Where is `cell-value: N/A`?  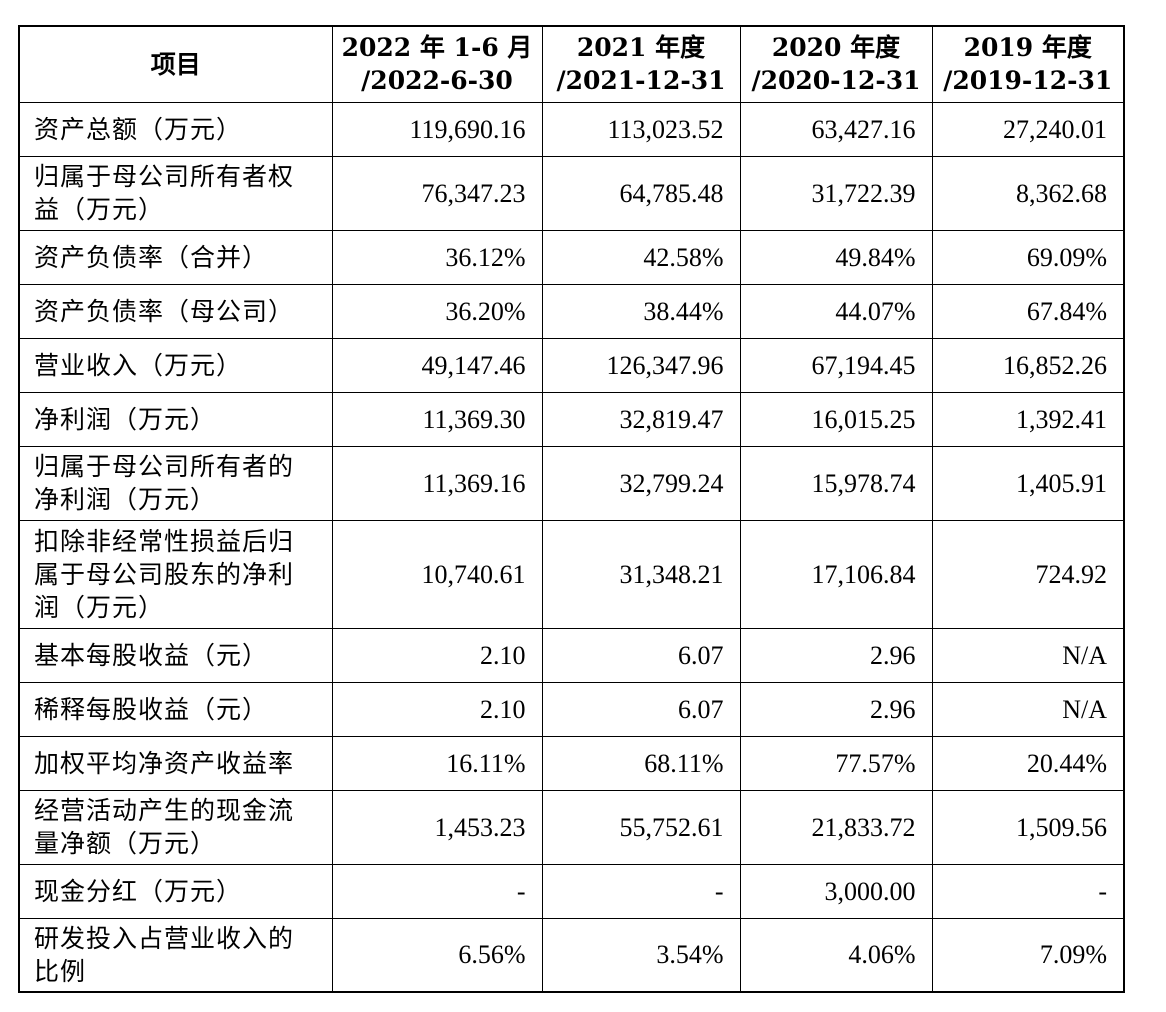 cell-value: N/A is located at coordinates (1028, 655).